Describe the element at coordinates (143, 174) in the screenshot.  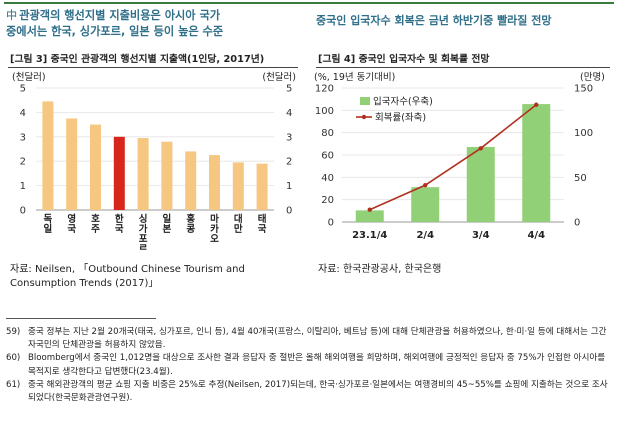
I see `bar-싱가포르` at that location.